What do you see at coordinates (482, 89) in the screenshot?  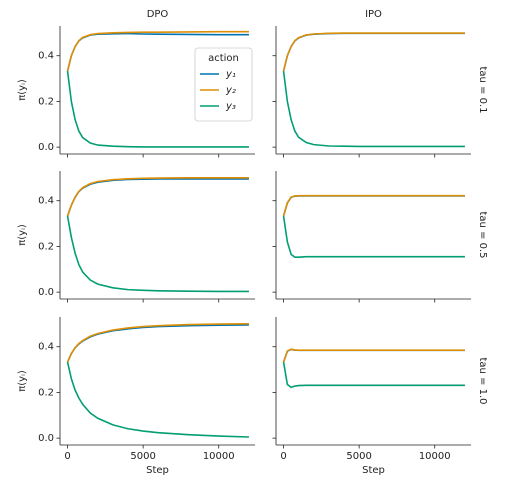 I see `row-label: tau = 0.1` at bounding box center [482, 89].